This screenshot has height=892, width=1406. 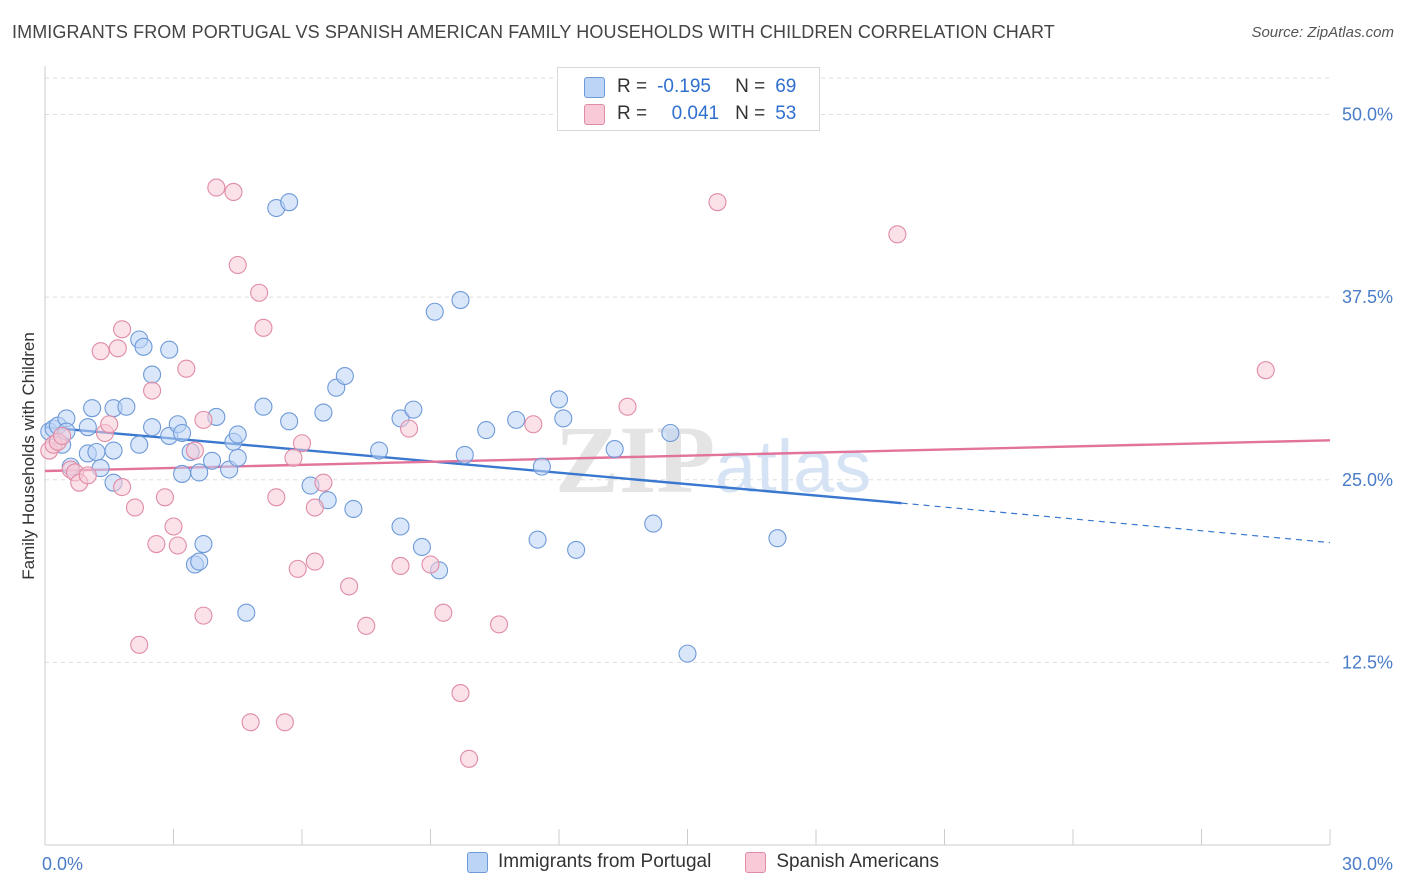 I want to click on spanish-american-trend-line, so click(x=687, y=456).